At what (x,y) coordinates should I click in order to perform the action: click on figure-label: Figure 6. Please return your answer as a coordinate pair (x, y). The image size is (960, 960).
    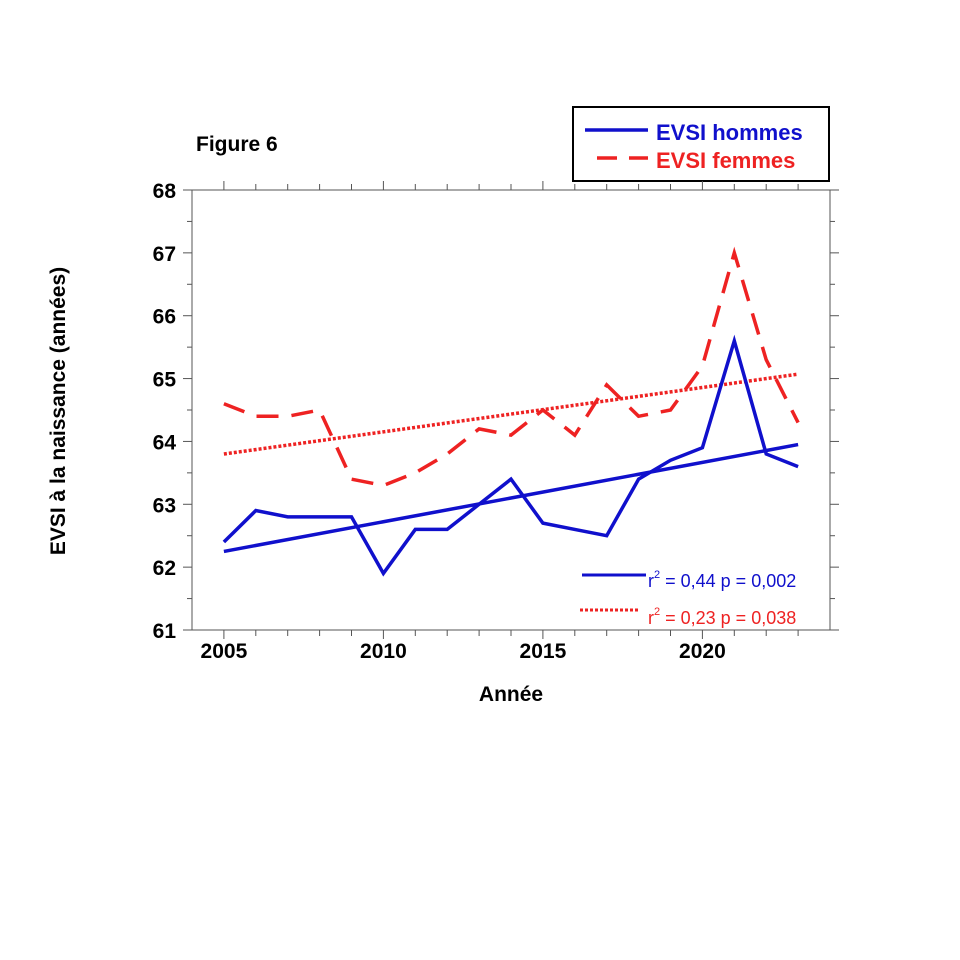
    Looking at the image, I should click on (237, 144).